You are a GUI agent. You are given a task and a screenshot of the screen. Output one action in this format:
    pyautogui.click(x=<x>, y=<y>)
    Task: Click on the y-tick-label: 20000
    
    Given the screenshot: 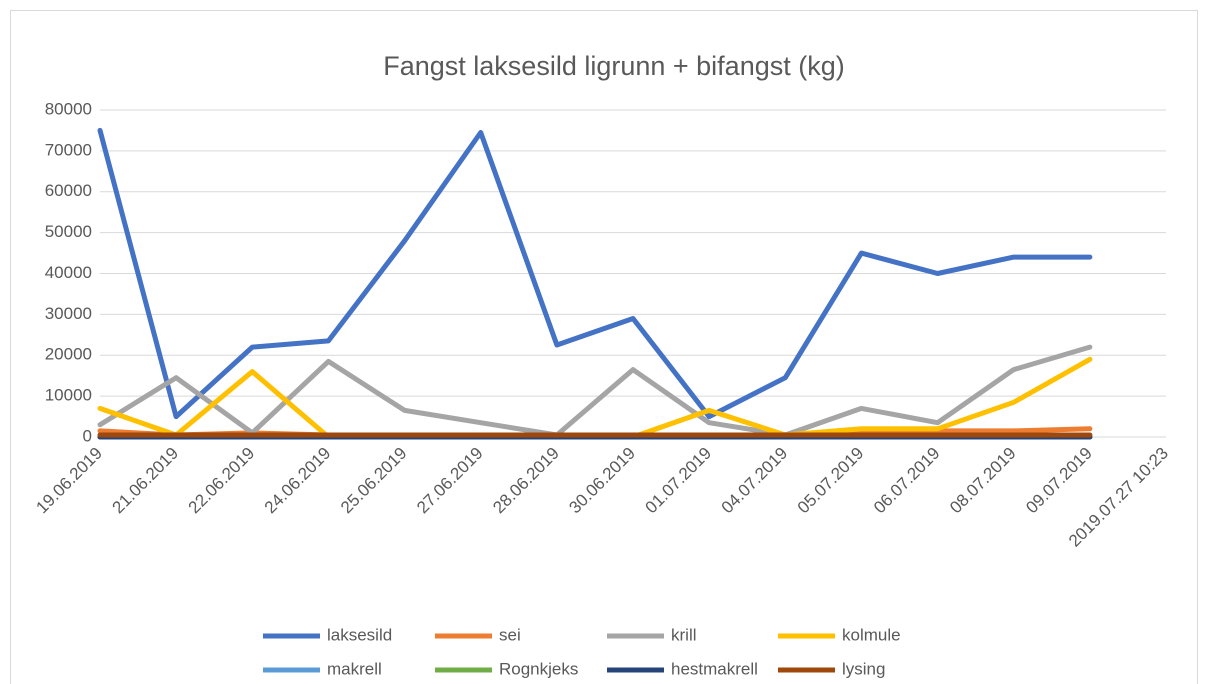 What is the action you would take?
    pyautogui.click(x=68, y=354)
    